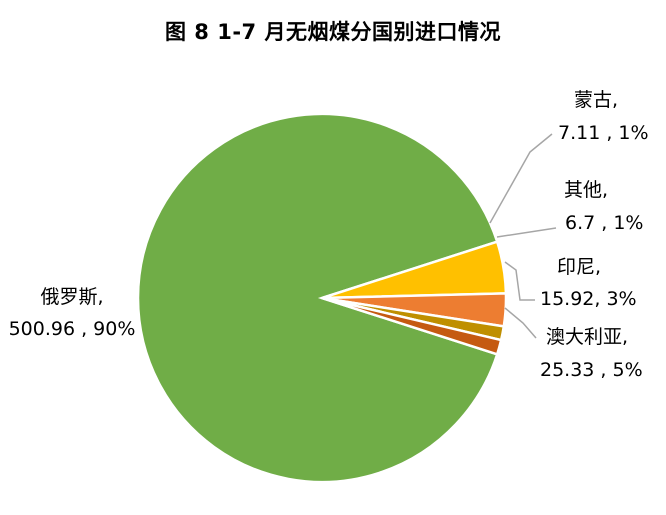  Describe the element at coordinates (333, 32) in the screenshot. I see `chart-title: 图 8 1-7 月无烟煤分国别进口情况` at that location.